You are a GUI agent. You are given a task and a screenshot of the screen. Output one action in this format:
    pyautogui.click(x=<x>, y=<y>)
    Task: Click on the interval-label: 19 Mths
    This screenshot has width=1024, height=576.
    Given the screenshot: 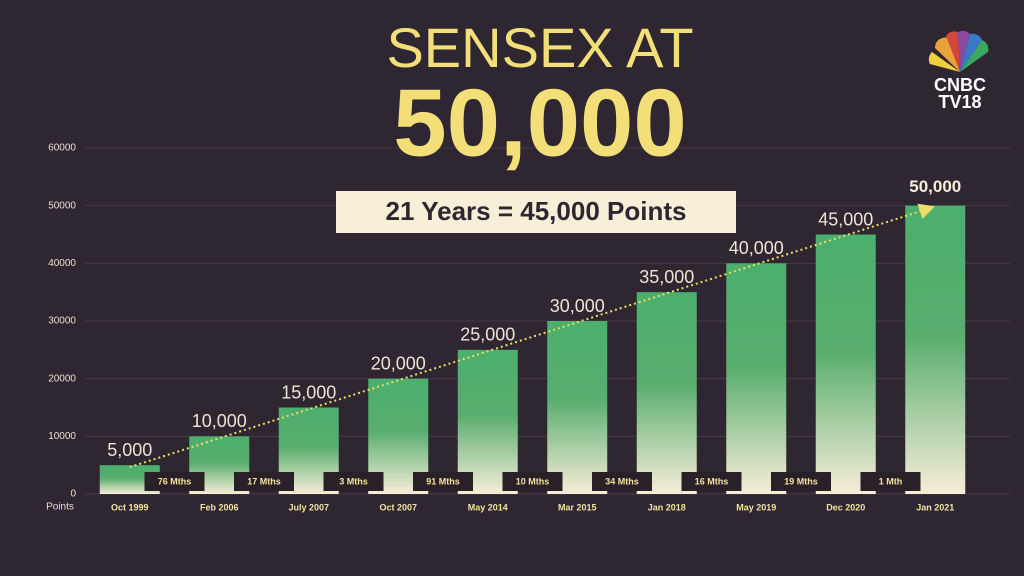 What is the action you would take?
    pyautogui.click(x=801, y=481)
    